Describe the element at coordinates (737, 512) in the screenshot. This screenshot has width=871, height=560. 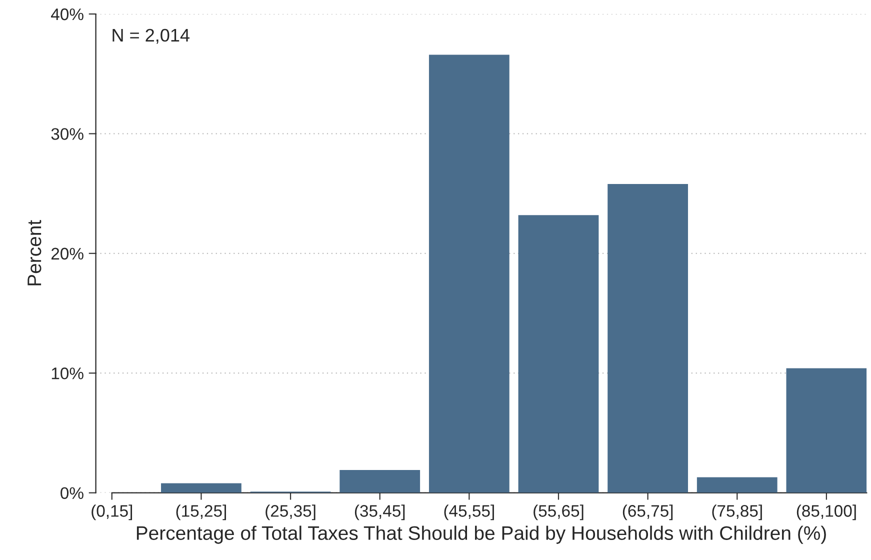
I see `x-tick-label: (75,85]` at that location.